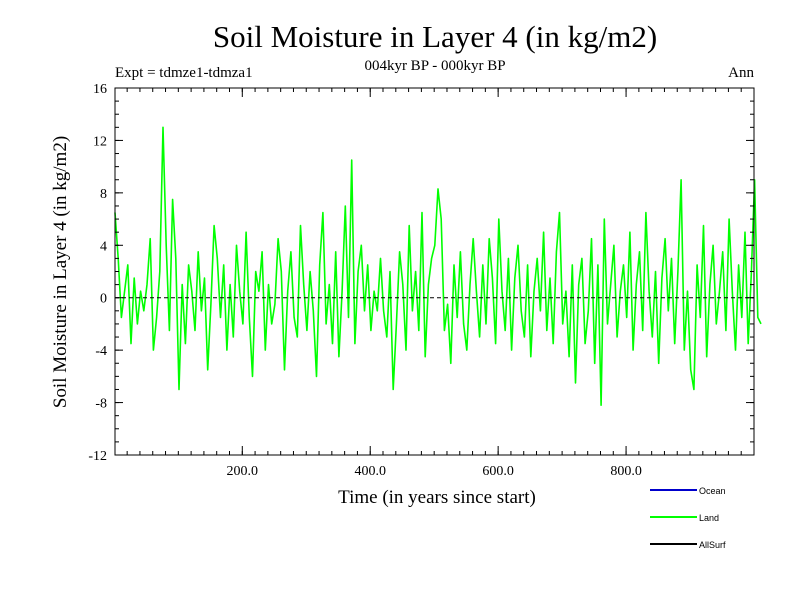 The image size is (800, 600). Describe the element at coordinates (712, 545) in the screenshot. I see `legend-label-allsurf: AllSurf` at that location.